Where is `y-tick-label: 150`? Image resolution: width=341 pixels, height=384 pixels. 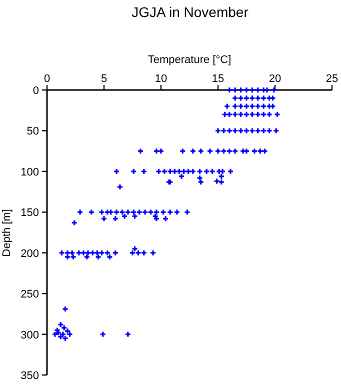 y-tick-label: 150 is located at coordinates (29, 213).